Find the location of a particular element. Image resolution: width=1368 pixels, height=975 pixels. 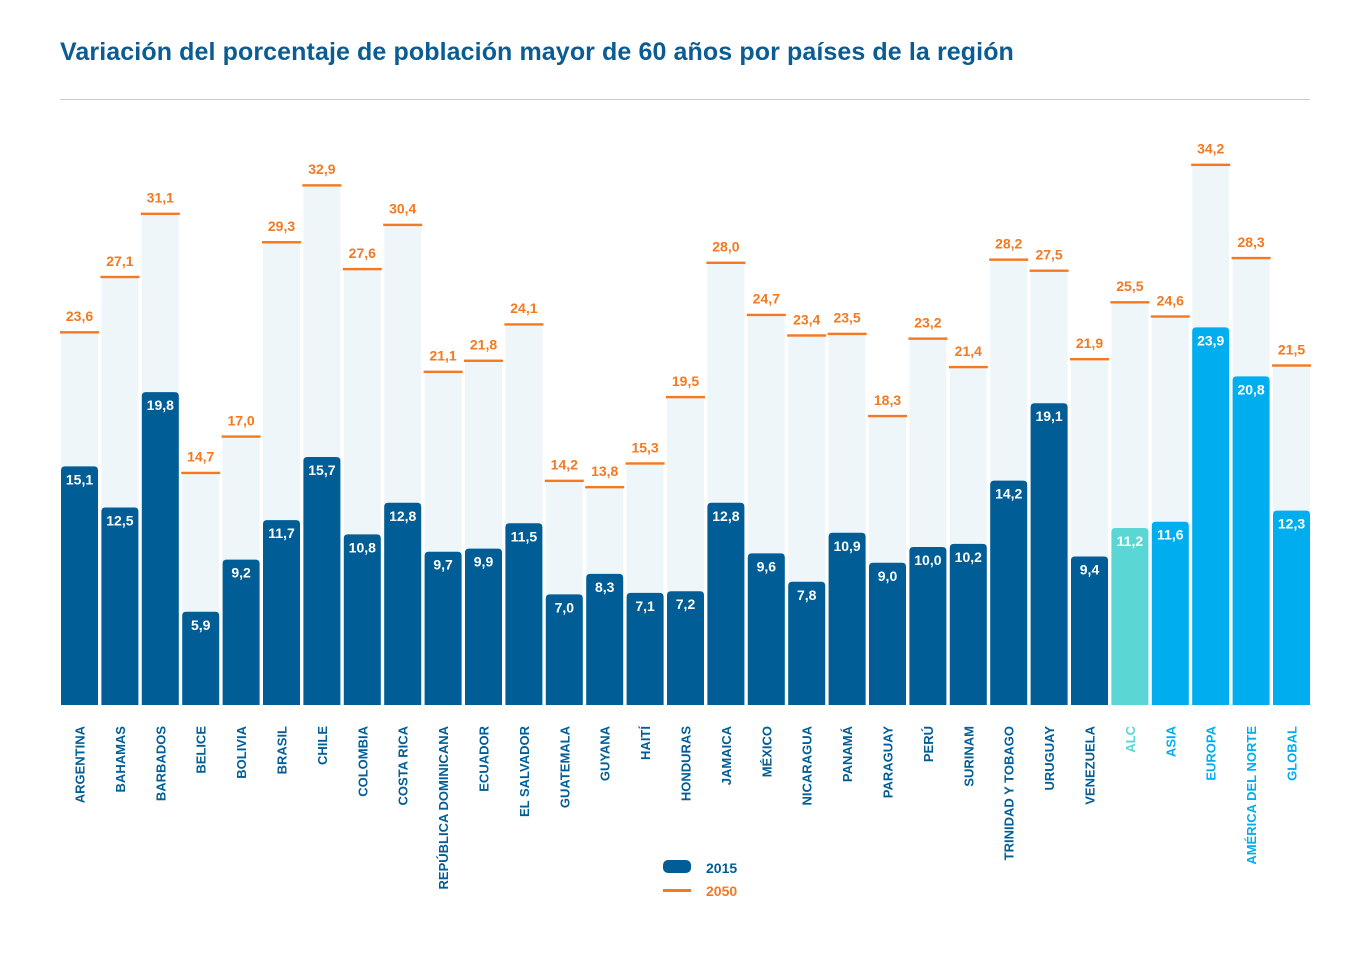

value-label-2015: 19,8 is located at coordinates (160, 405).